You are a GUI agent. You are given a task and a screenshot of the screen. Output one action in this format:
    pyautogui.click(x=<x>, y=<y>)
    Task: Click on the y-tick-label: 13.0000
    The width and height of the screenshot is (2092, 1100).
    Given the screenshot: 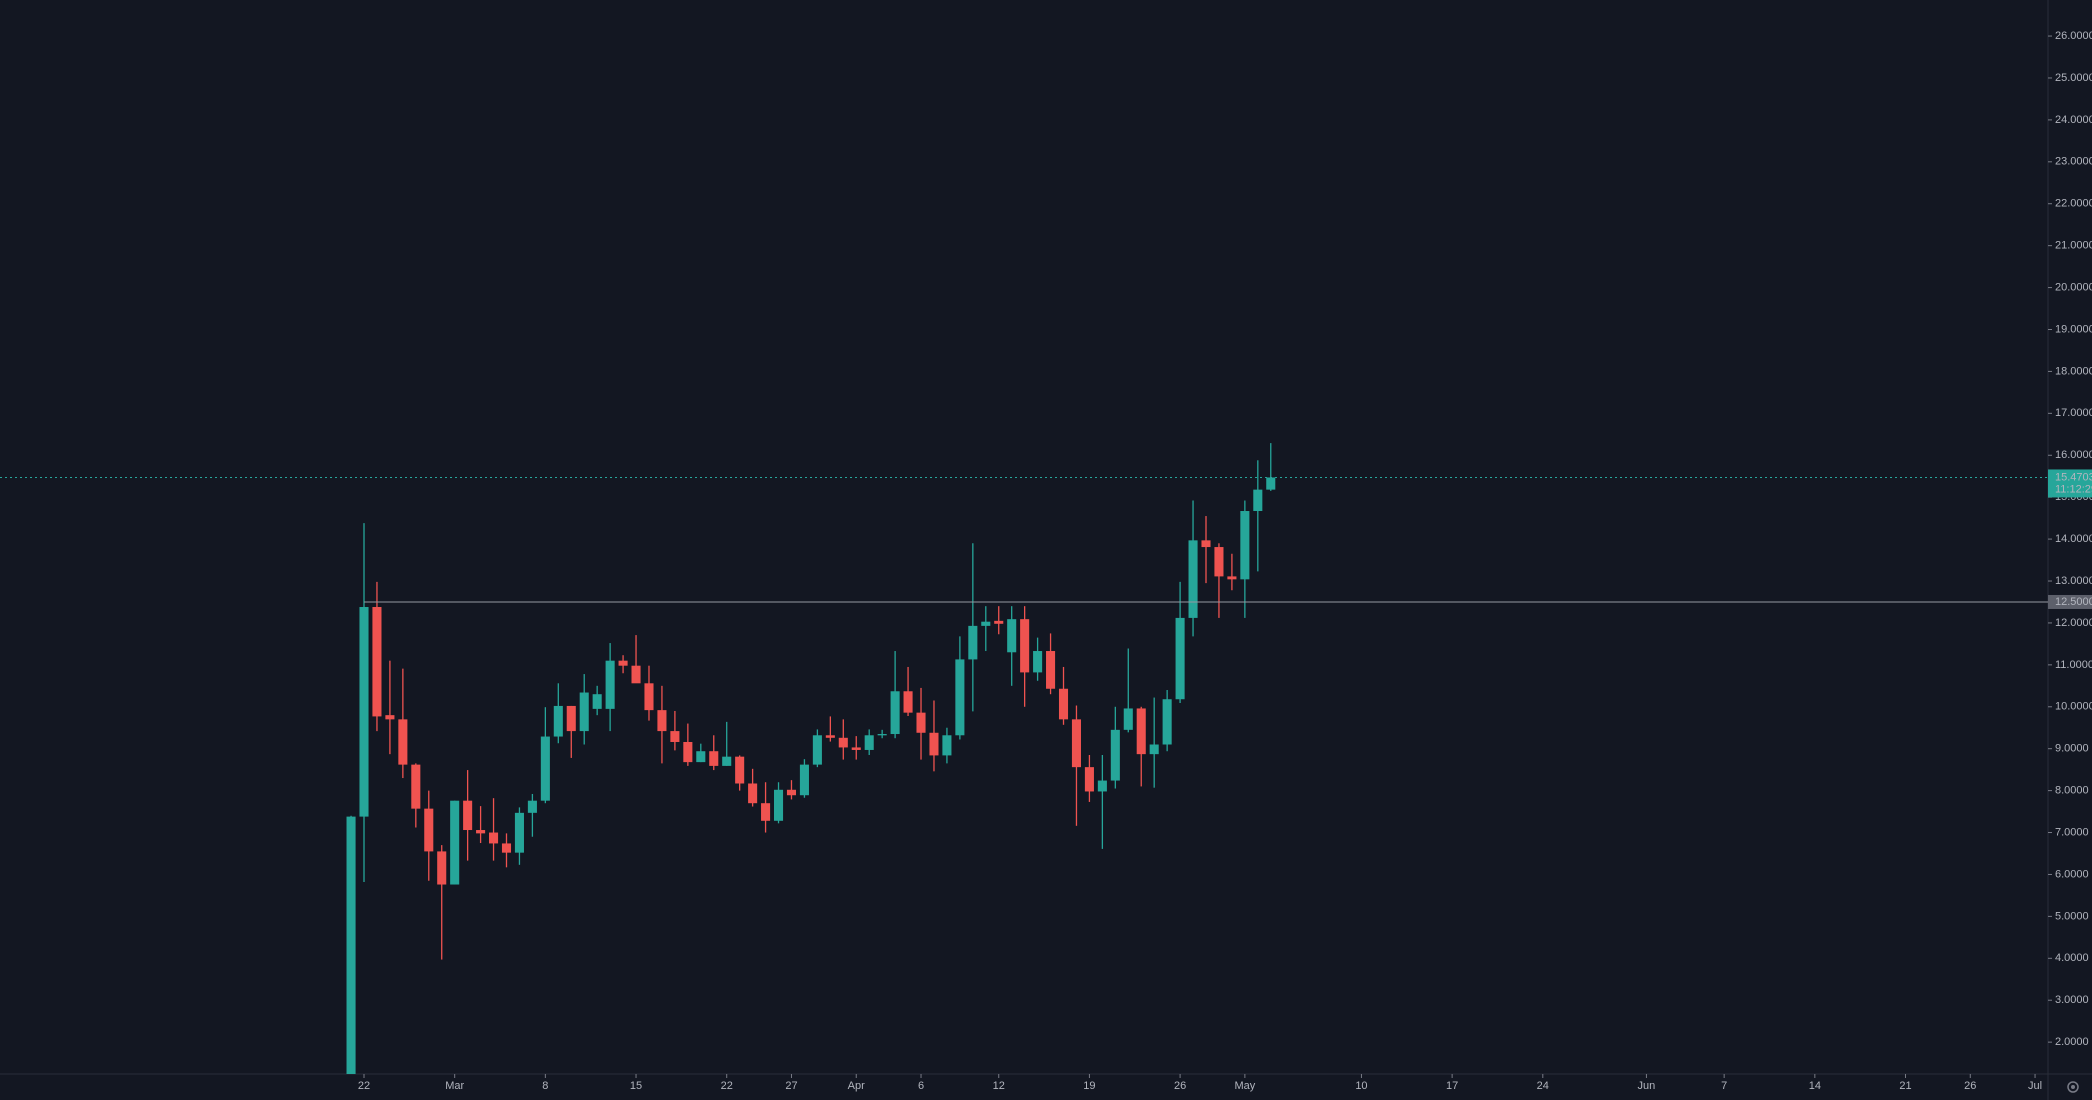 What is the action you would take?
    pyautogui.click(x=2073, y=581)
    